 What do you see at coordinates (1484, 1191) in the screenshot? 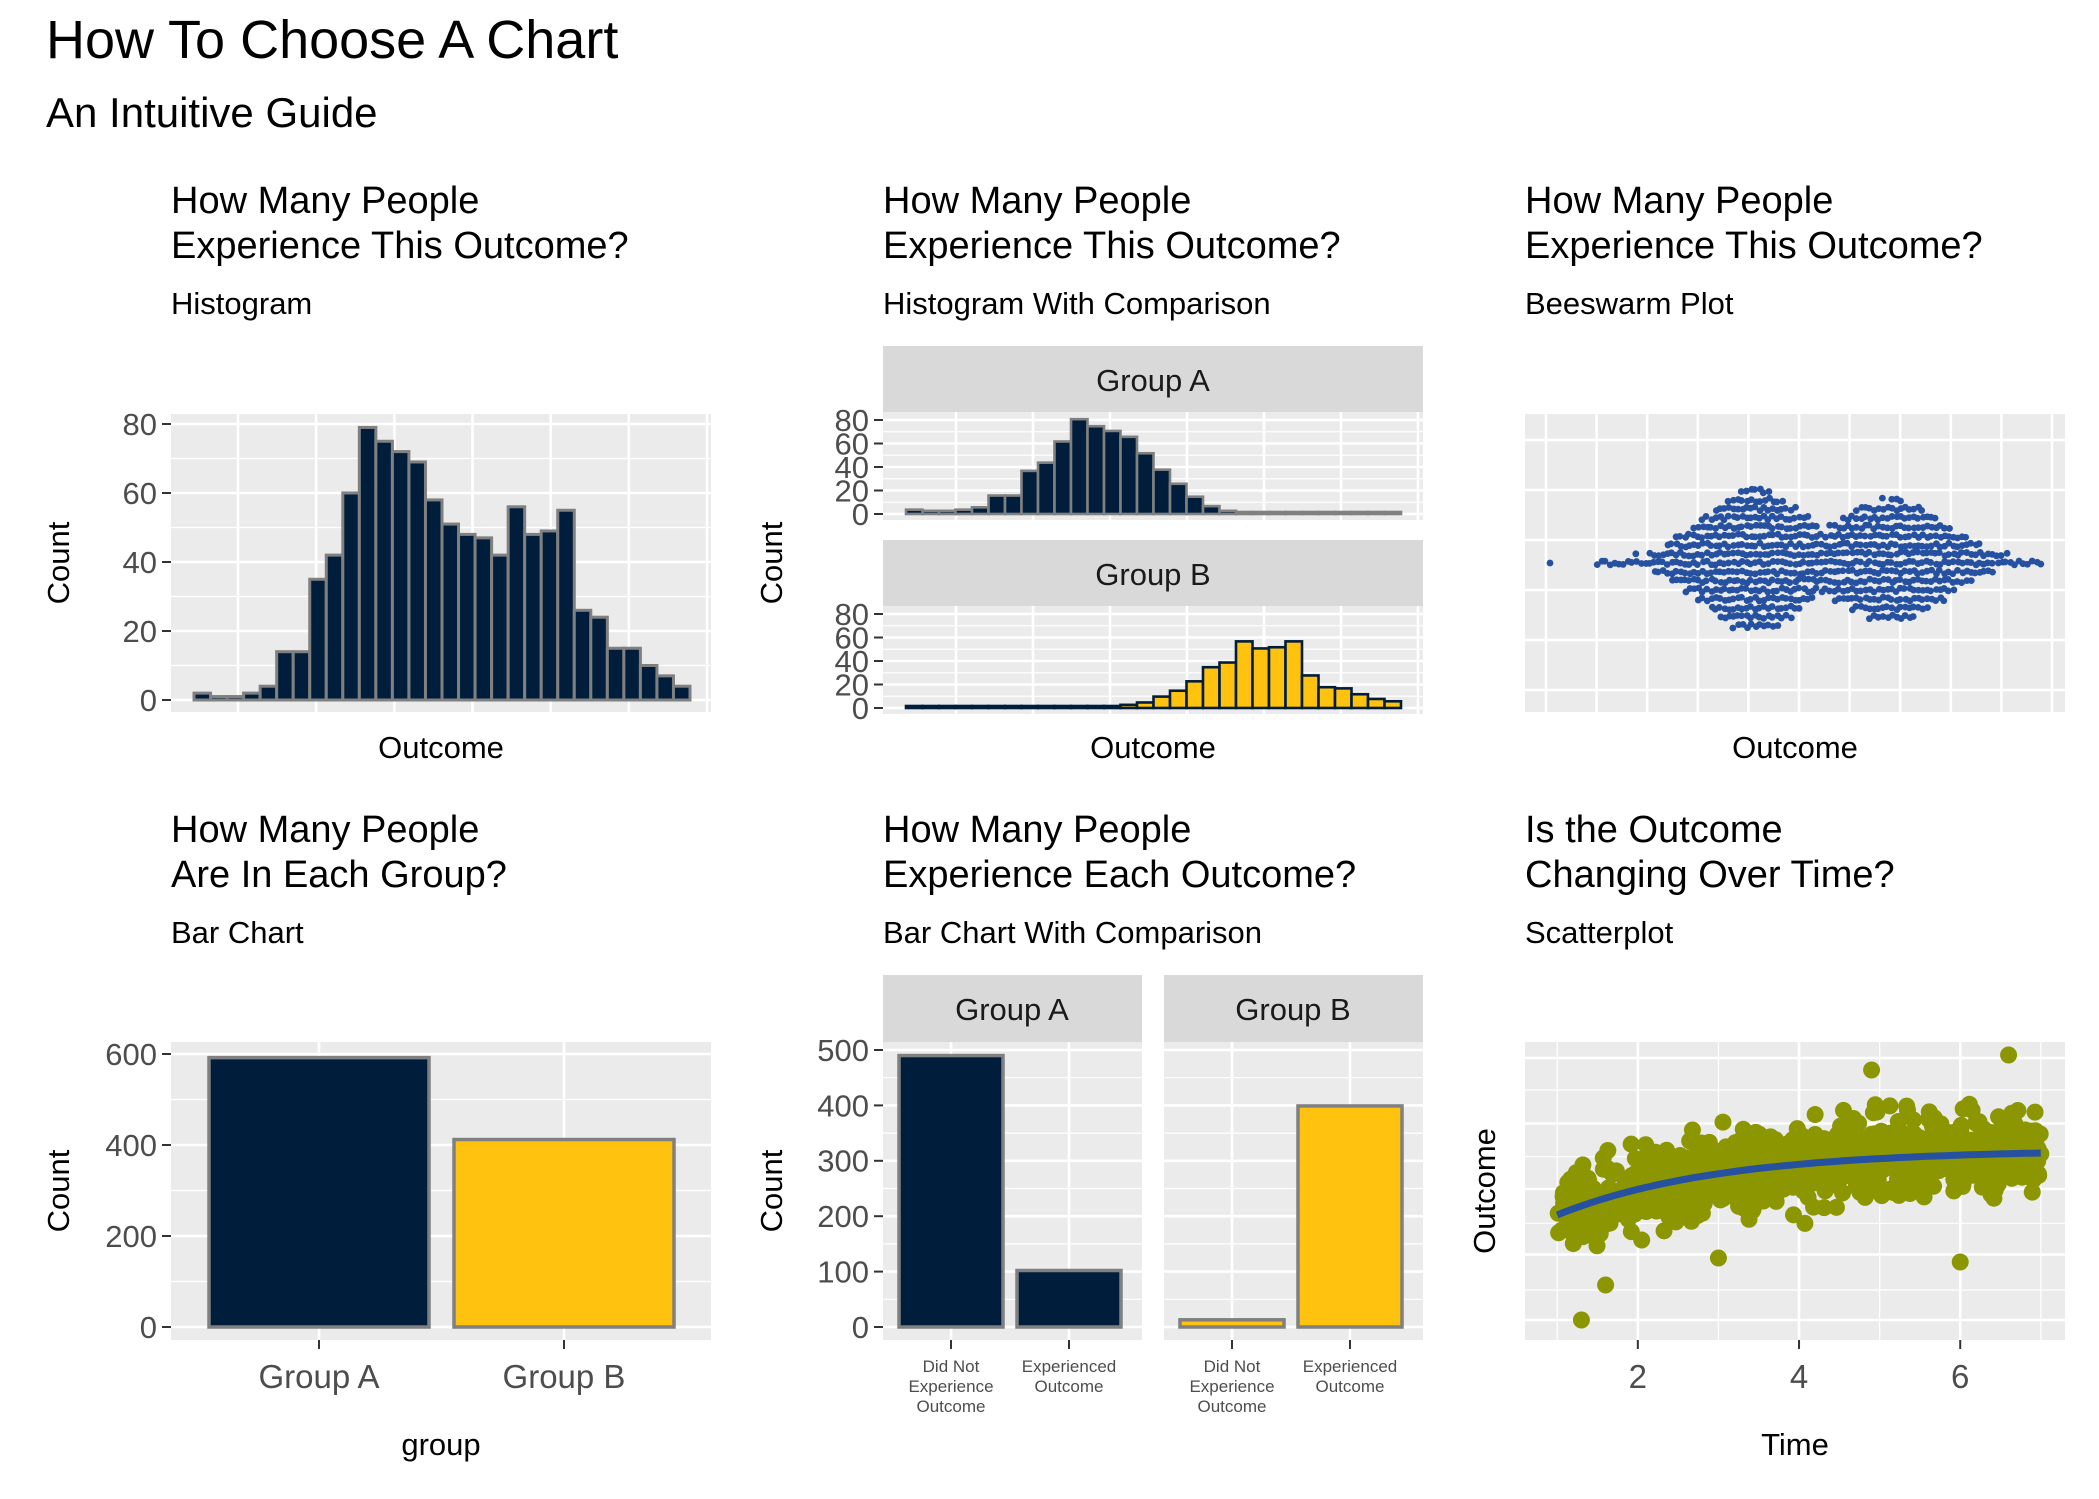
I see `scatterplot-ylabel: Outcome` at bounding box center [1484, 1191].